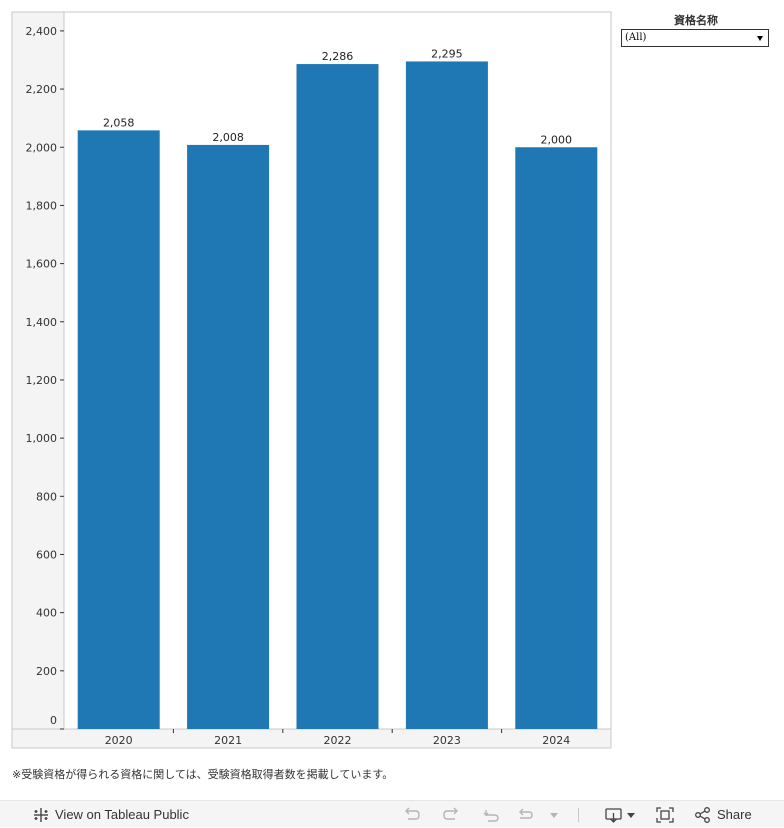 This screenshot has width=784, height=828. I want to click on x-tick-label-2021: 2021, so click(228, 740).